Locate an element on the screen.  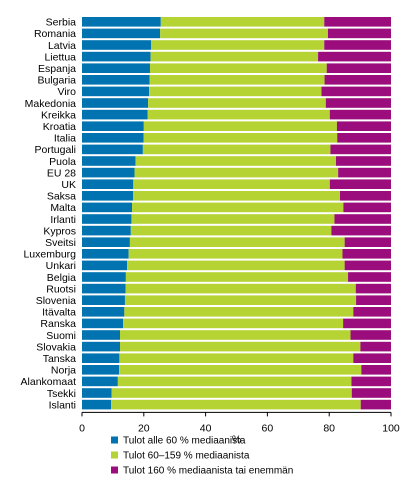
x-tick-label: 100 is located at coordinates (391, 428).